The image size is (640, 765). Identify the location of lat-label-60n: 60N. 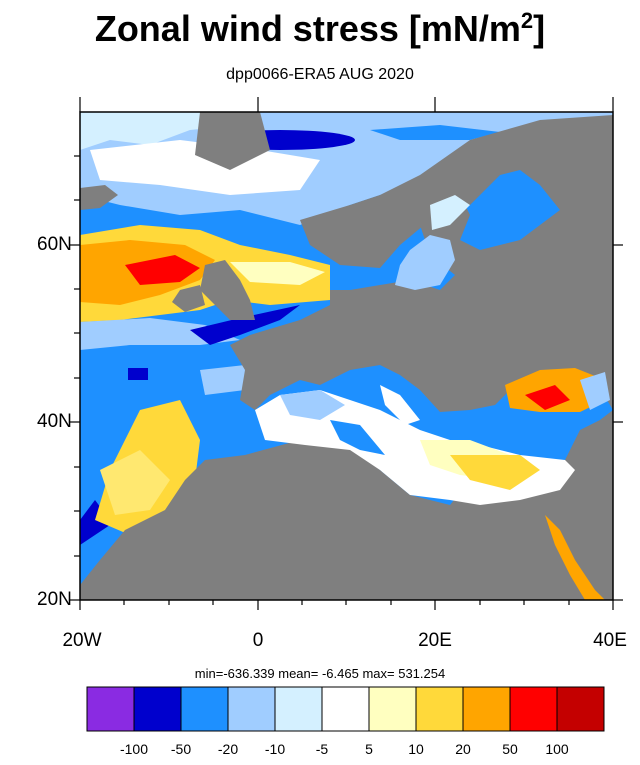
(54, 244).